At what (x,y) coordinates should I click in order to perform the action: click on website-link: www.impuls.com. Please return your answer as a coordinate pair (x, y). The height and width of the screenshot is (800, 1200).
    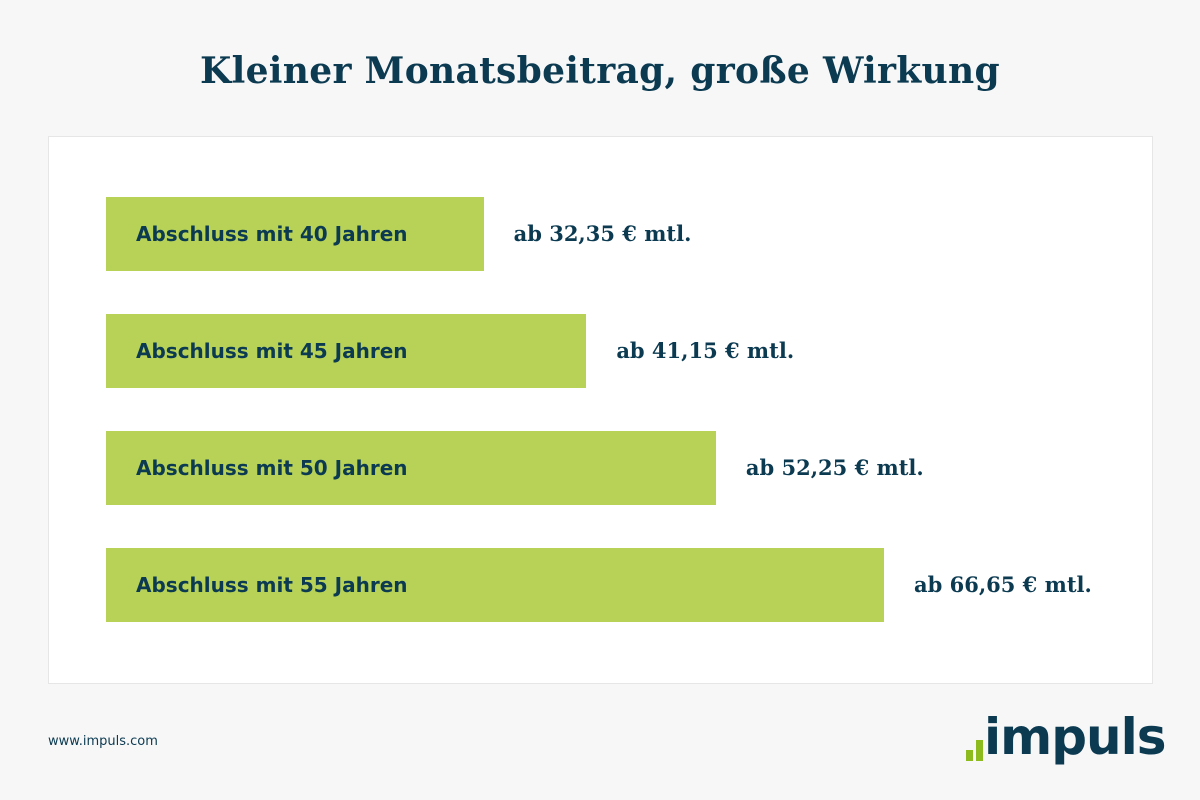
    Looking at the image, I should click on (103, 741).